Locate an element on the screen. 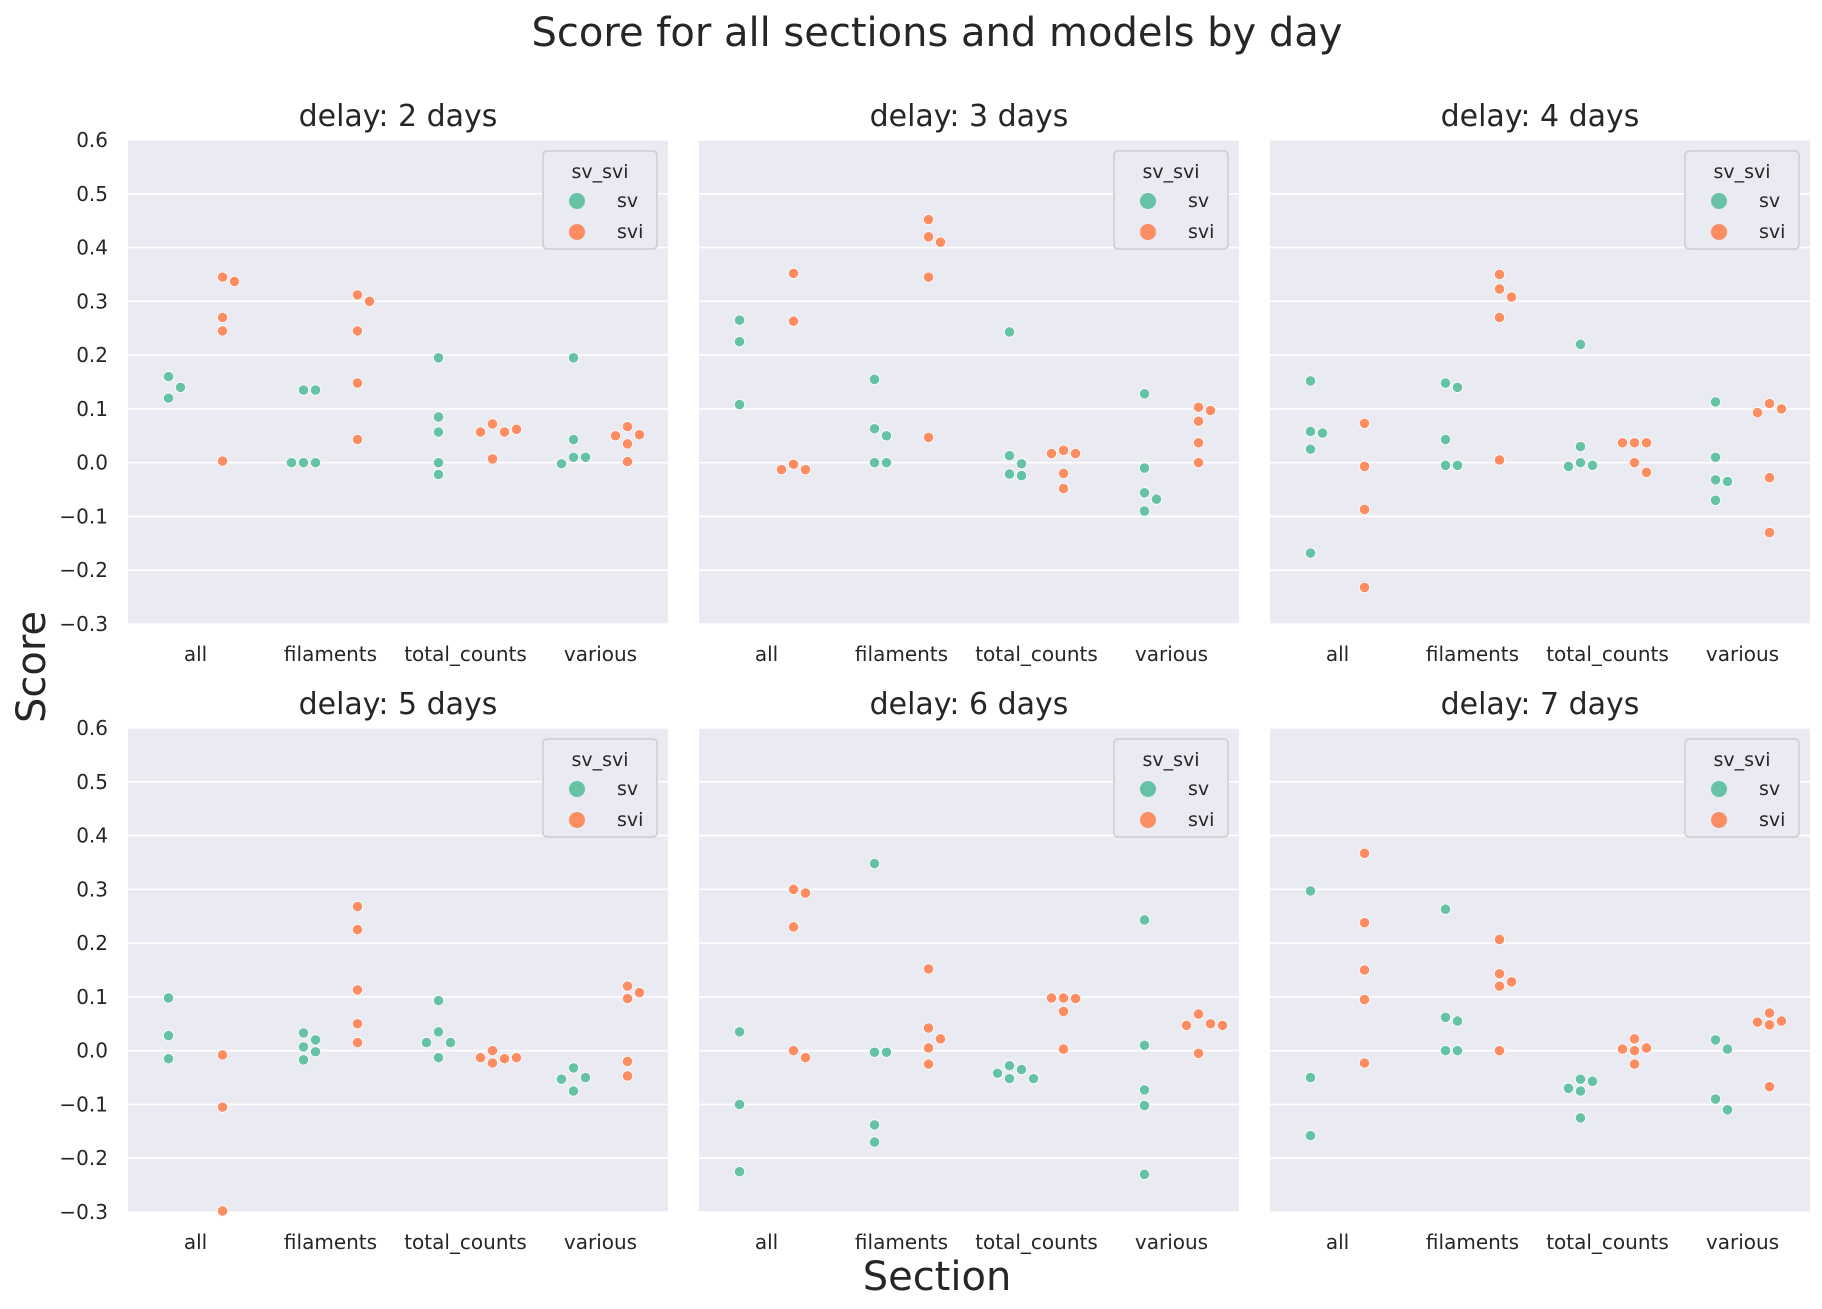 This screenshot has width=1822, height=1309. x-tick-label: filaments is located at coordinates (330, 1242).